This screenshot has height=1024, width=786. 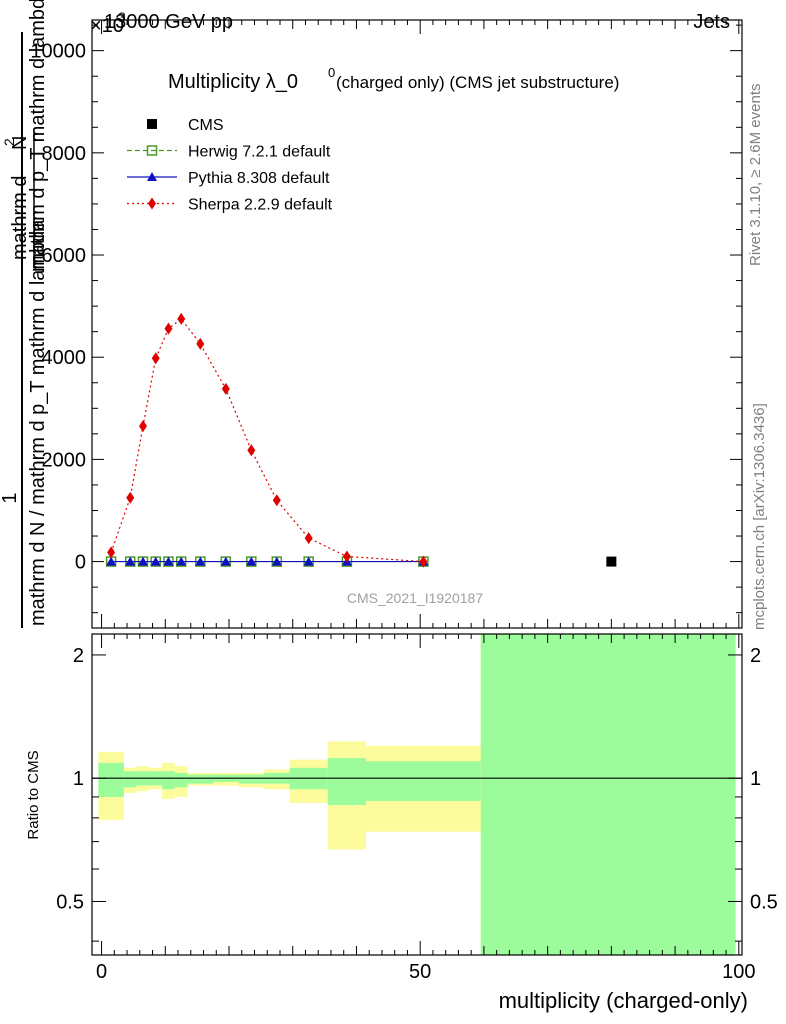 I want to click on ylabel-frac-den: mathrm d p_T mathrm d lambda, so click(x=38, y=136).